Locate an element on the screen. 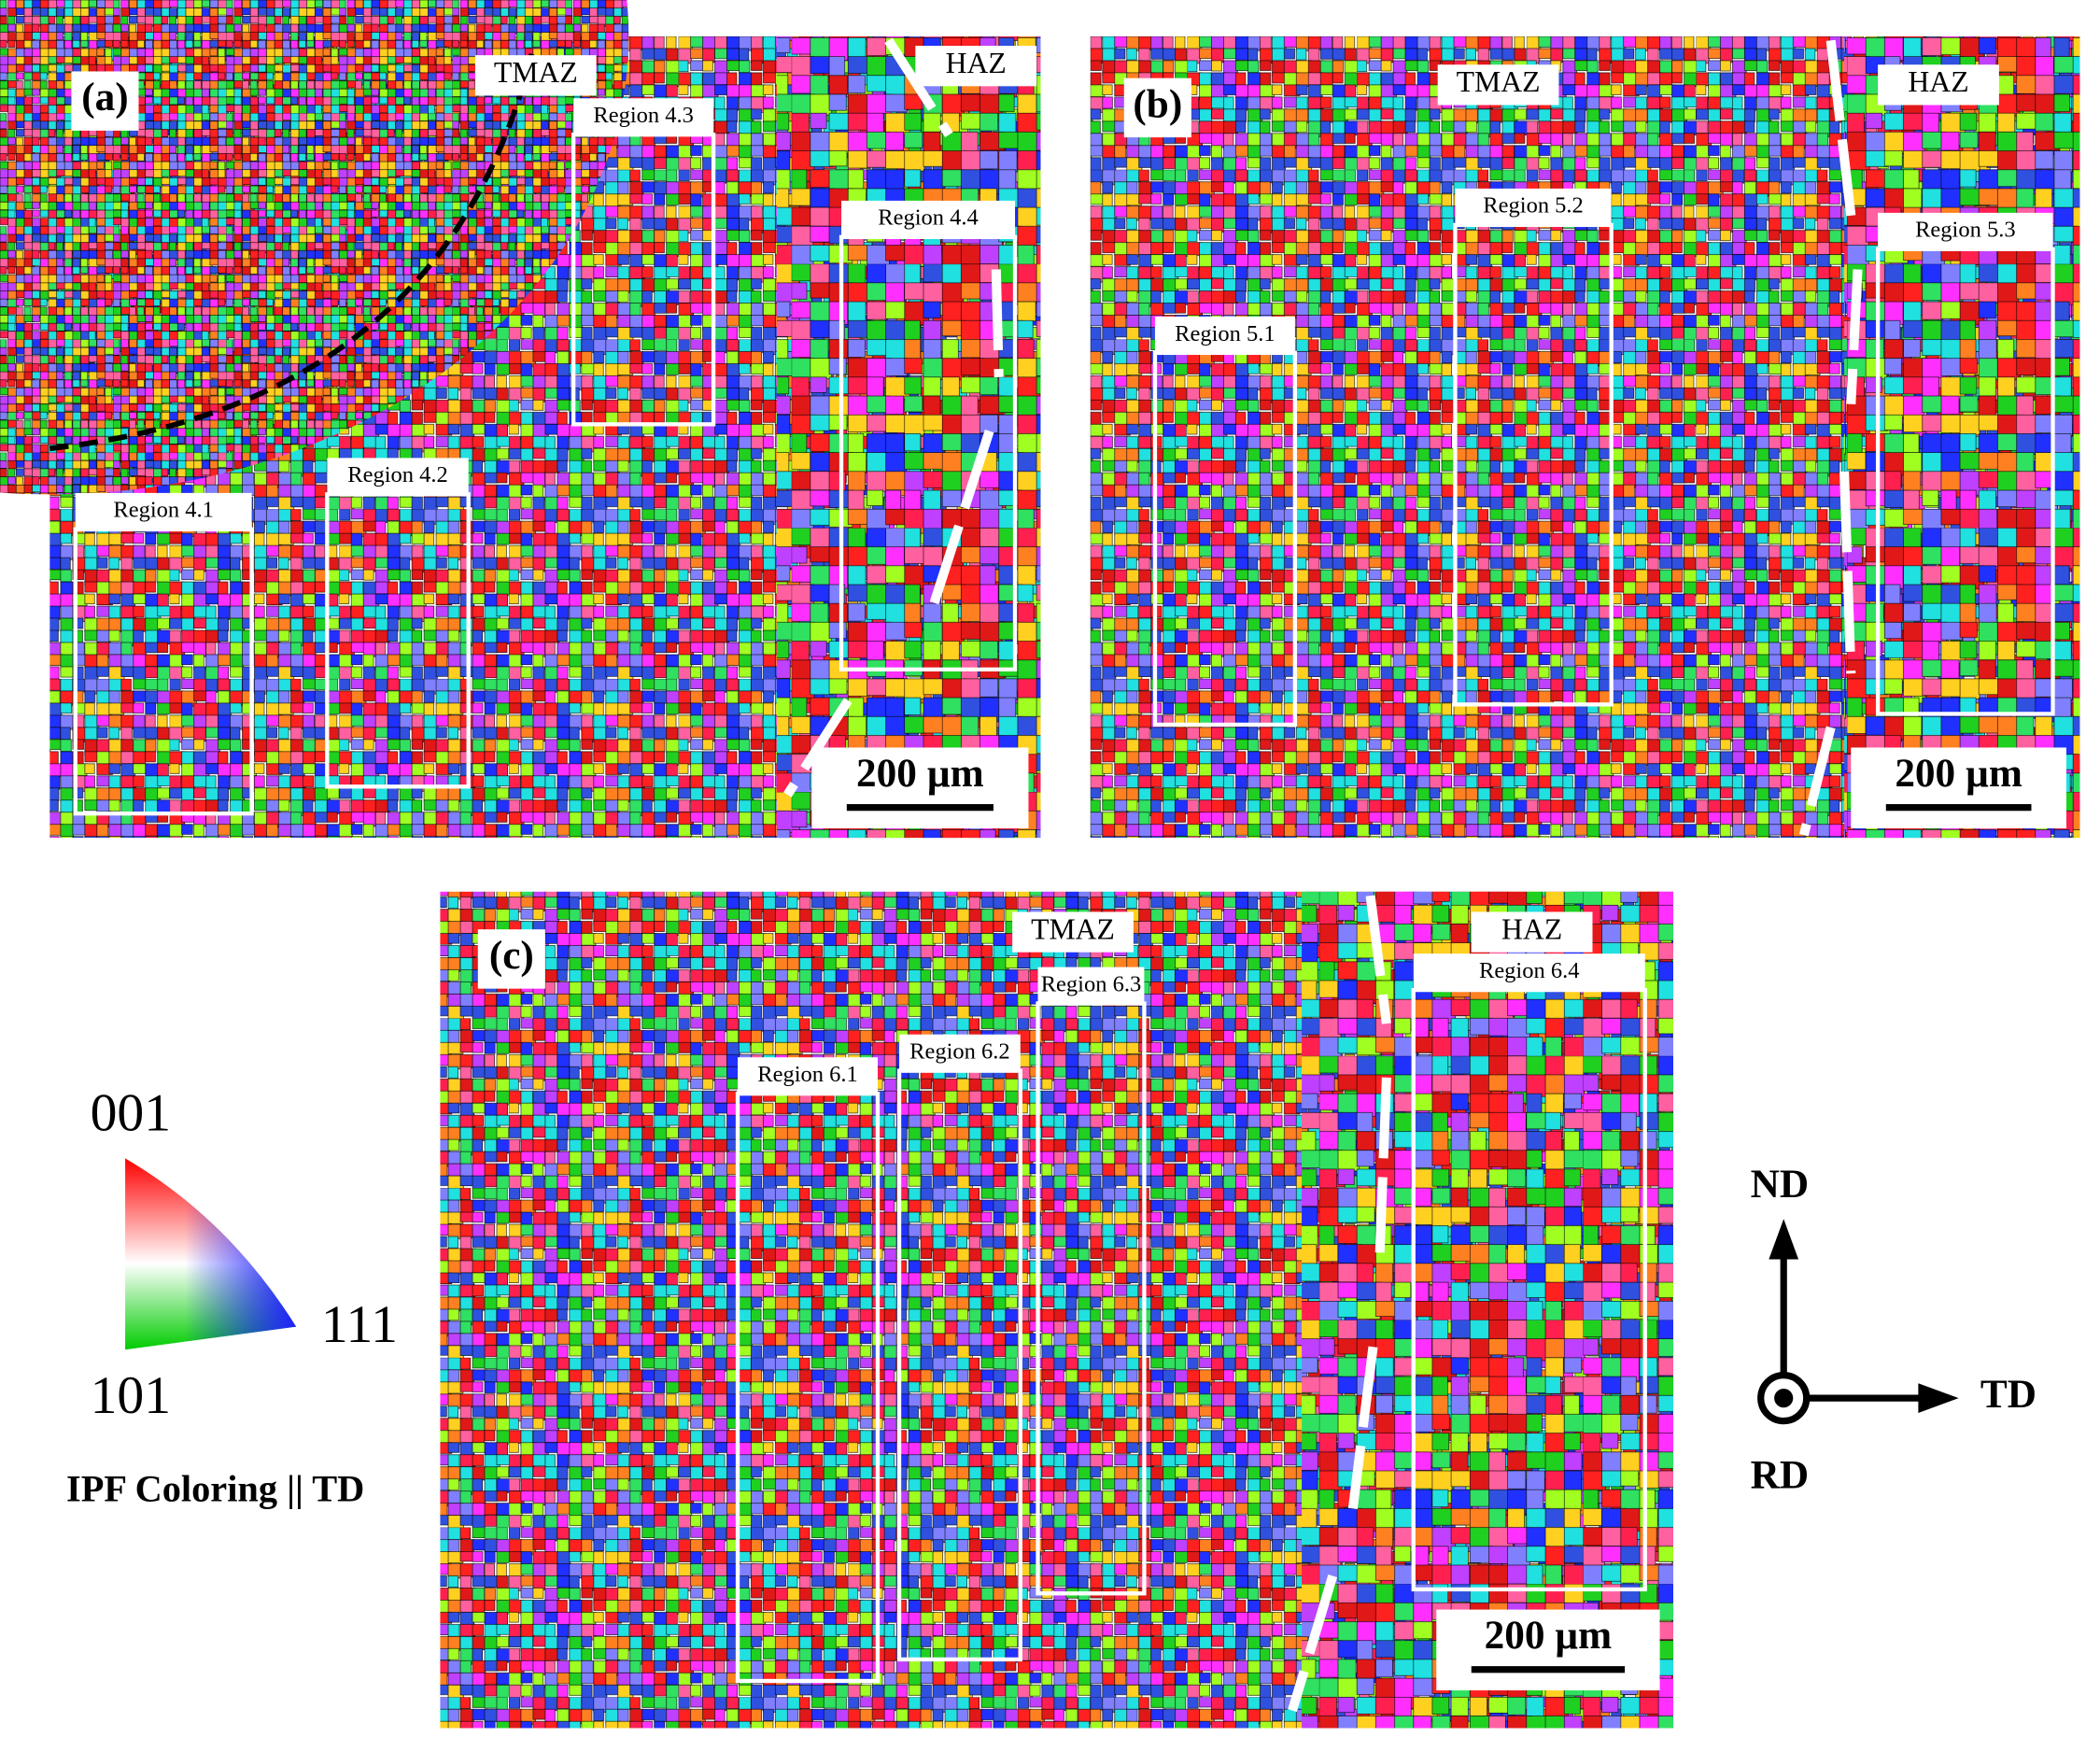 This screenshot has height=1751, width=2100. region-label: Region 6.4 is located at coordinates (1529, 970).